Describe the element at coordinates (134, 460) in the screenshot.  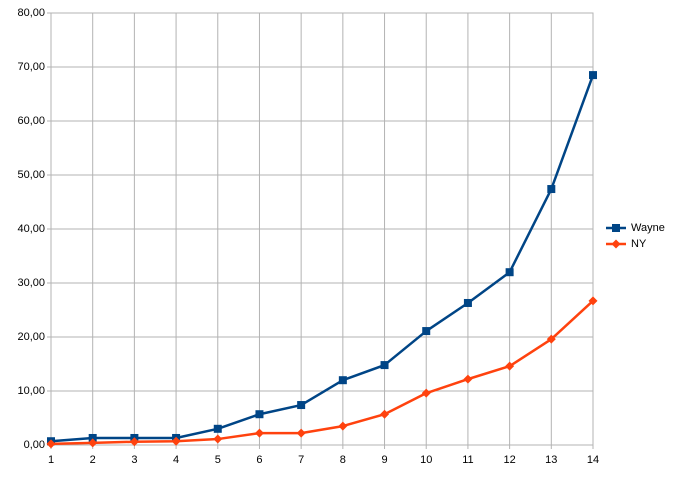
I see `x-tick-label: 3` at that location.